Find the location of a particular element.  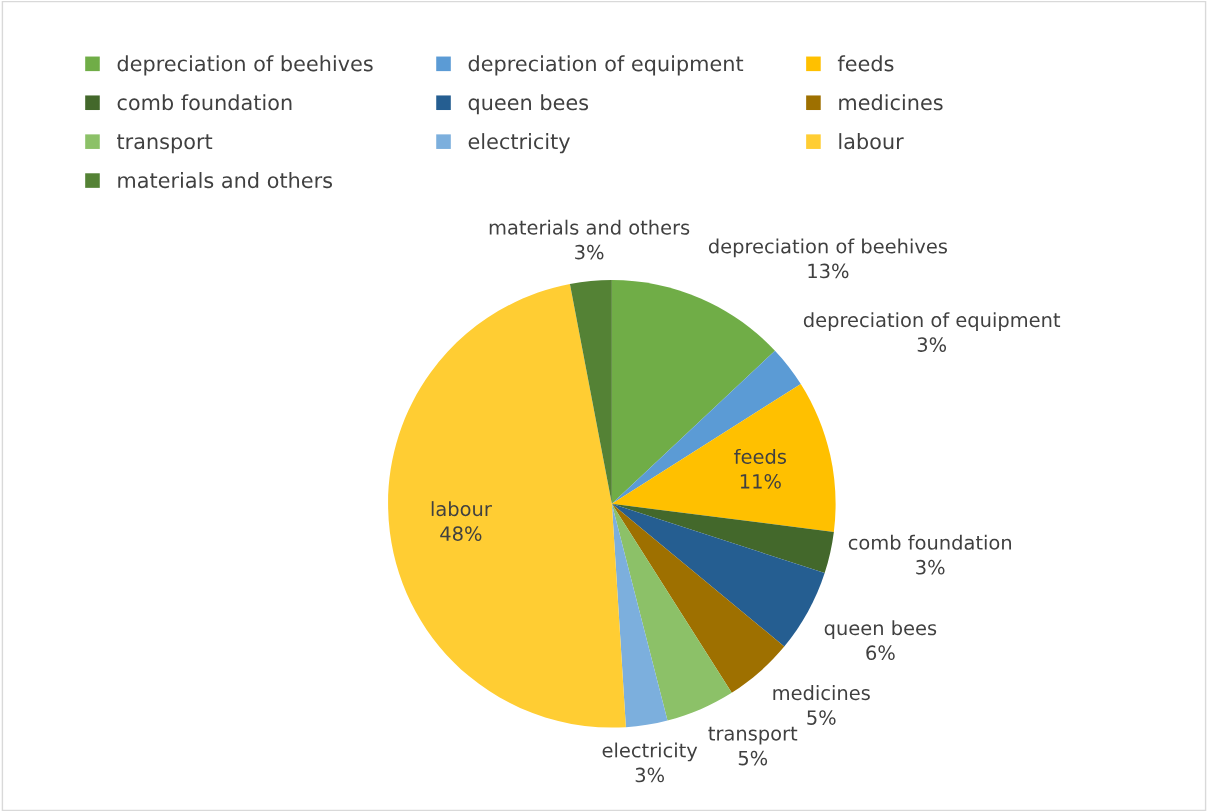

slice-label: labour is located at coordinates (461, 509).